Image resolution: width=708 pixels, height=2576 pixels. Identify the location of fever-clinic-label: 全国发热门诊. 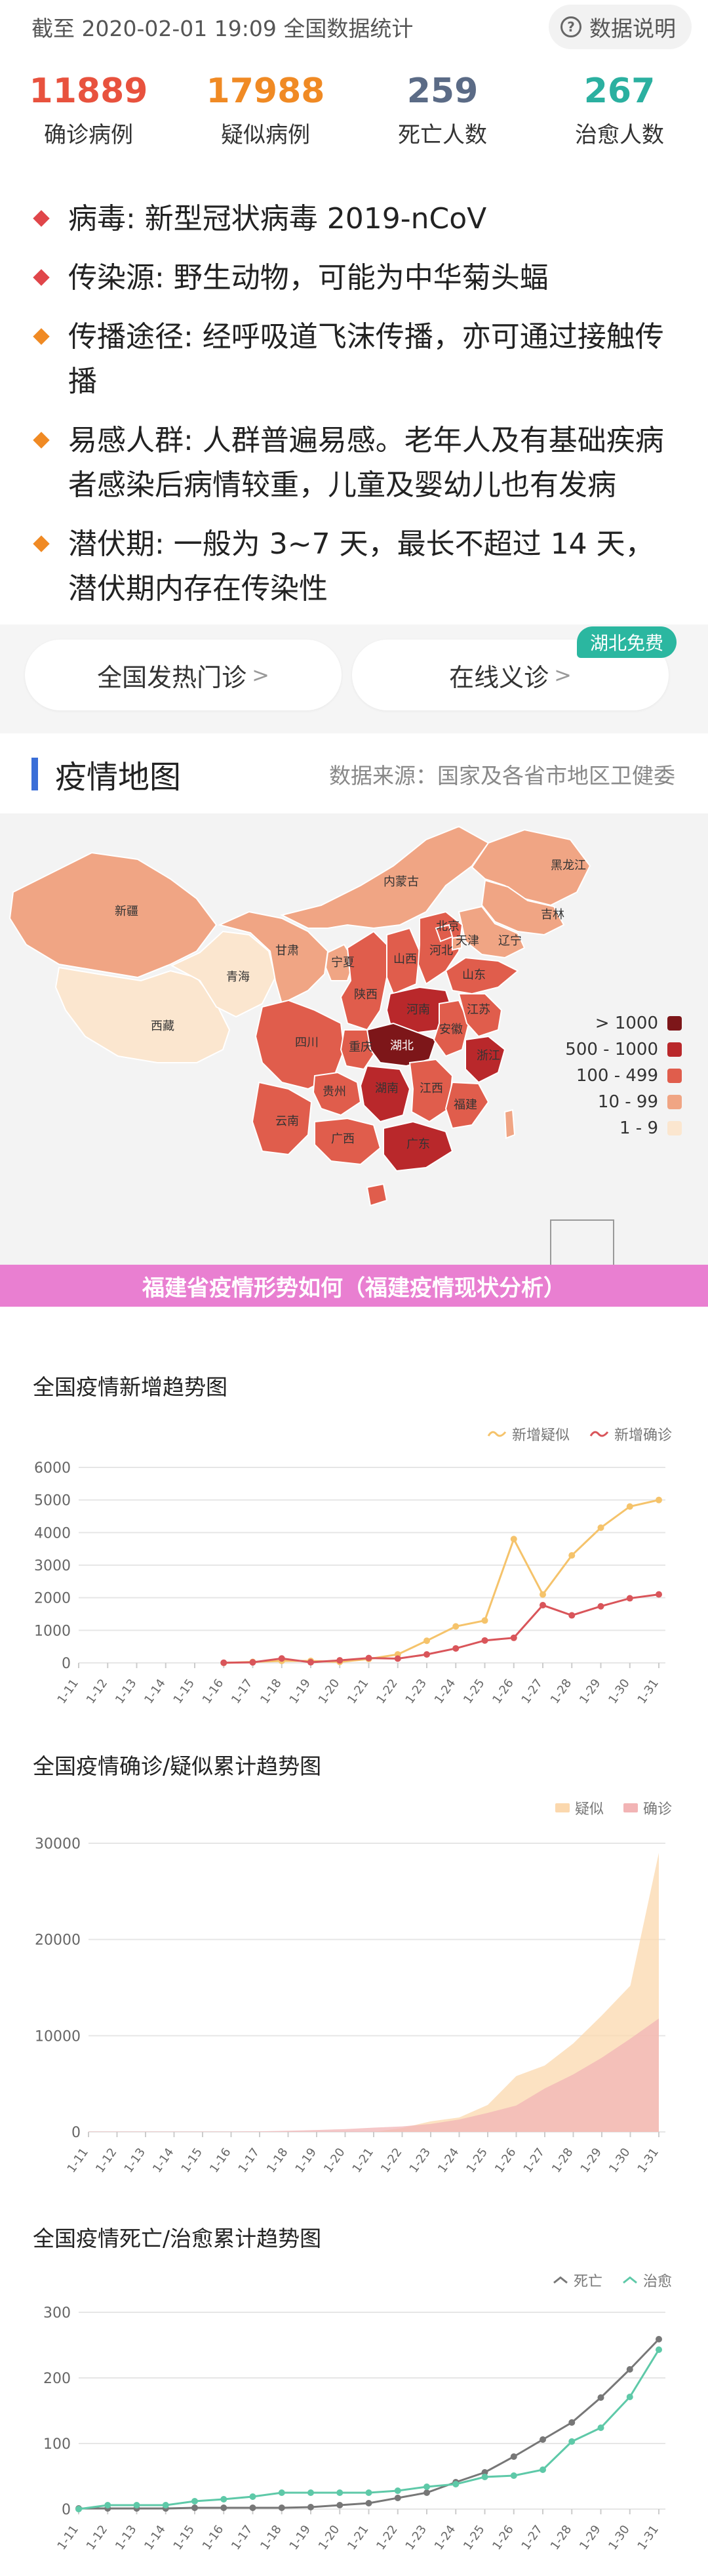
(172, 677).